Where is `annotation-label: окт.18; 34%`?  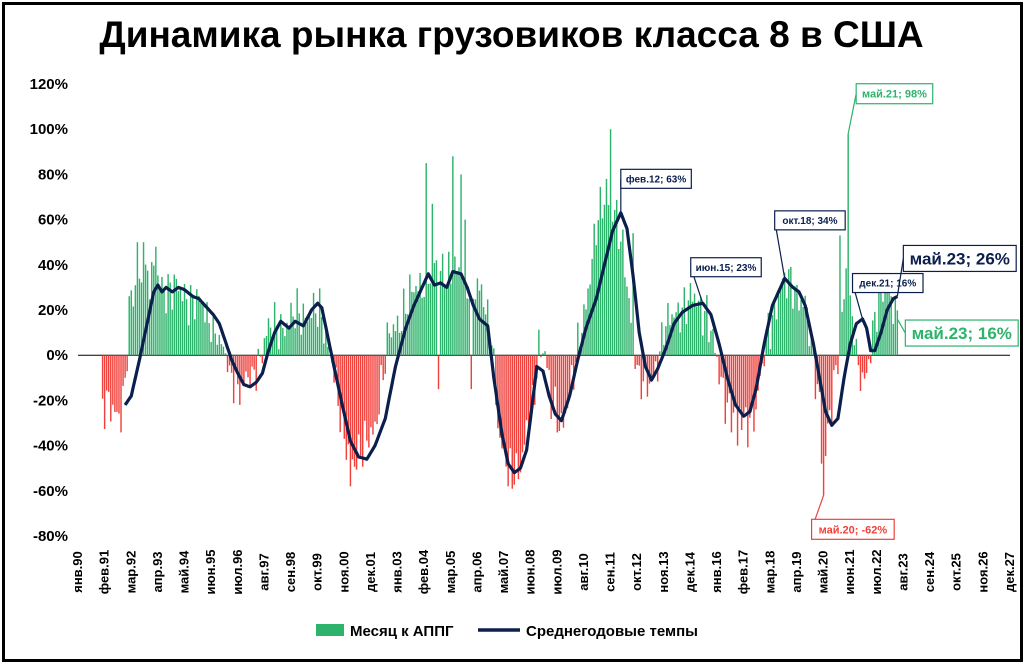
annotation-label: окт.18; 34% is located at coordinates (809, 221).